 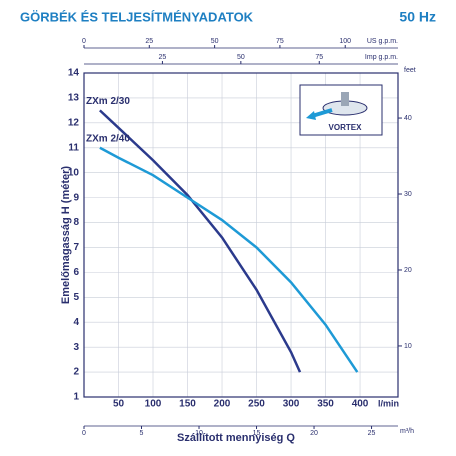 What do you see at coordinates (222, 404) in the screenshot?
I see `x-tick-label: 200` at bounding box center [222, 404].